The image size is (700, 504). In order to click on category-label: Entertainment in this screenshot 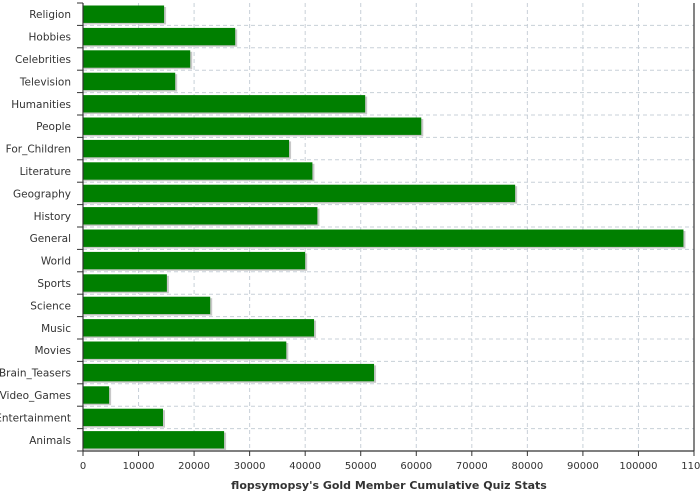, I will do `click(35, 418)`.